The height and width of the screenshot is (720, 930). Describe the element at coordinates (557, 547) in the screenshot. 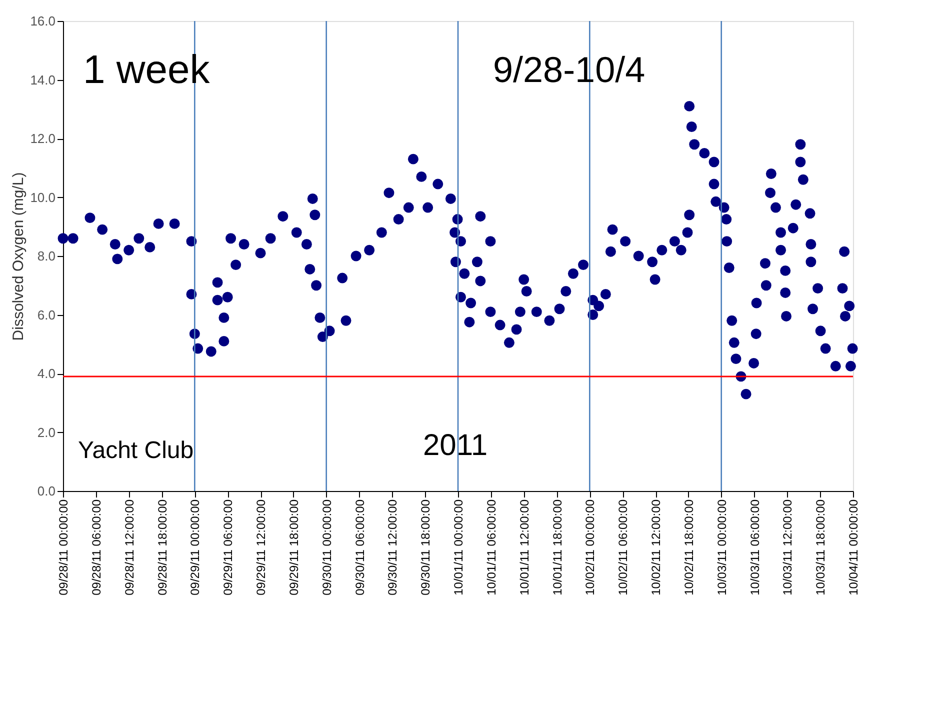

I see `x-tick-label: 10/01/11 18:00:00` at that location.